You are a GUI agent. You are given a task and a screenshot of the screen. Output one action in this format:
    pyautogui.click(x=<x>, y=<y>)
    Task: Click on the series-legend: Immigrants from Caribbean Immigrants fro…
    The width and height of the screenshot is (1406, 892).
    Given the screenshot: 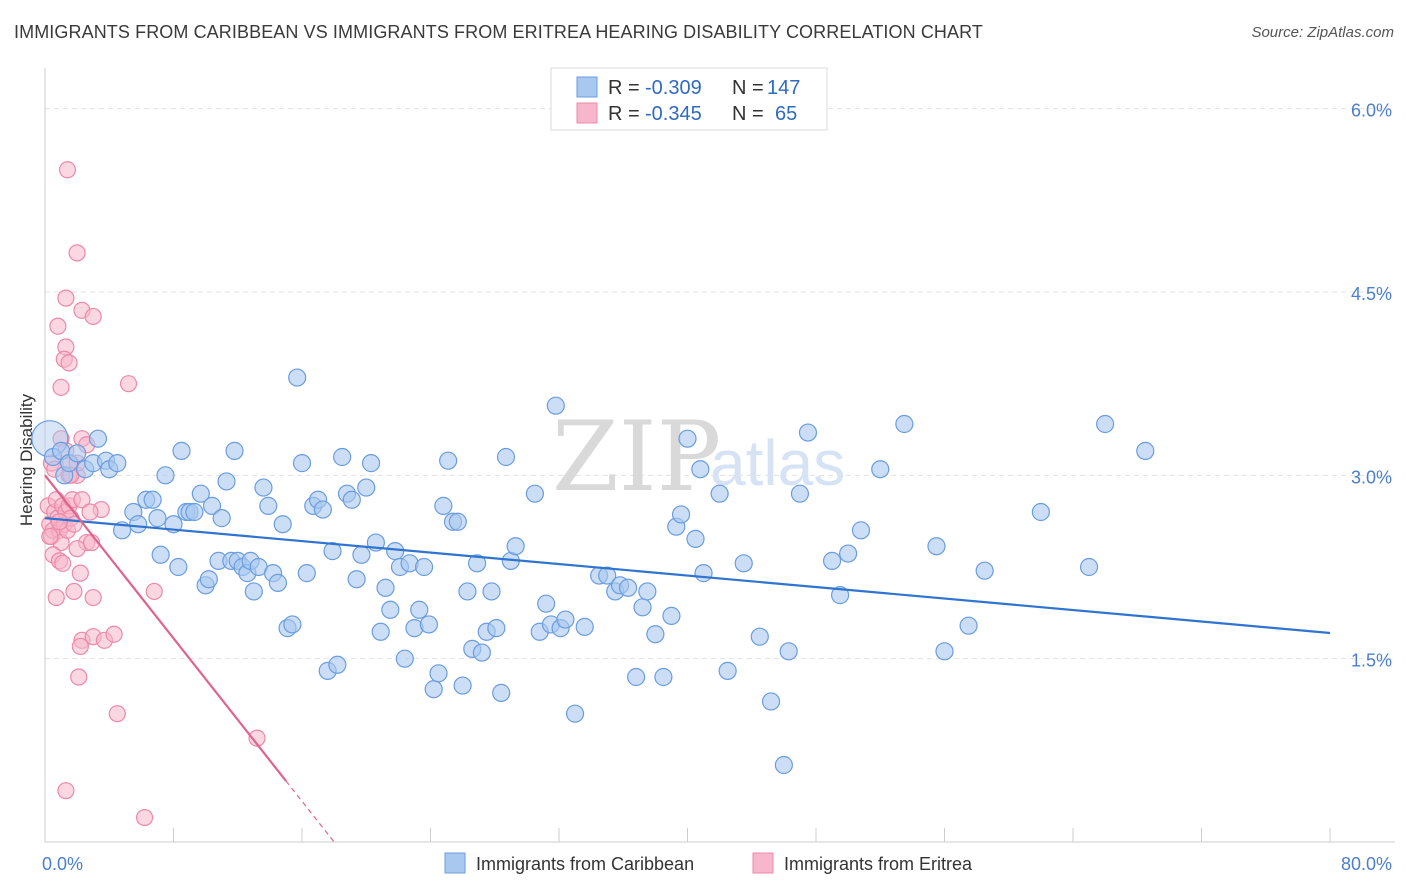 What is the action you would take?
    pyautogui.click(x=708, y=863)
    